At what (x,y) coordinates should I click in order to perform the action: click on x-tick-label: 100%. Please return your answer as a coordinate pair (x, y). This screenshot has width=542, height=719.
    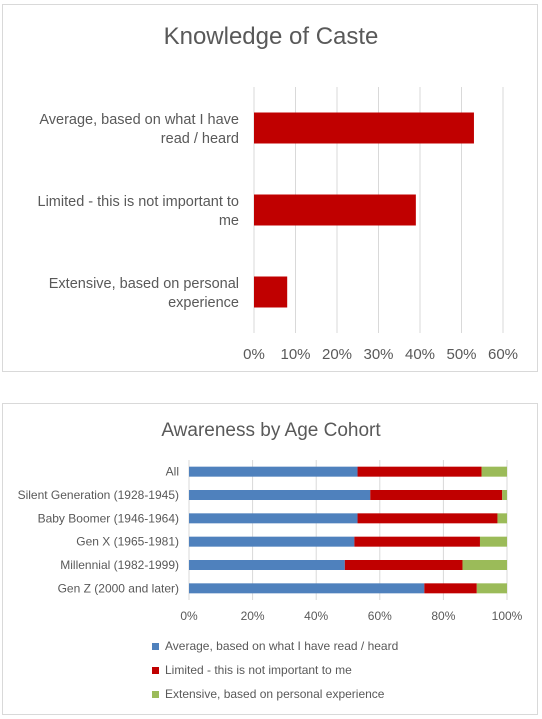
    Looking at the image, I should click on (507, 616).